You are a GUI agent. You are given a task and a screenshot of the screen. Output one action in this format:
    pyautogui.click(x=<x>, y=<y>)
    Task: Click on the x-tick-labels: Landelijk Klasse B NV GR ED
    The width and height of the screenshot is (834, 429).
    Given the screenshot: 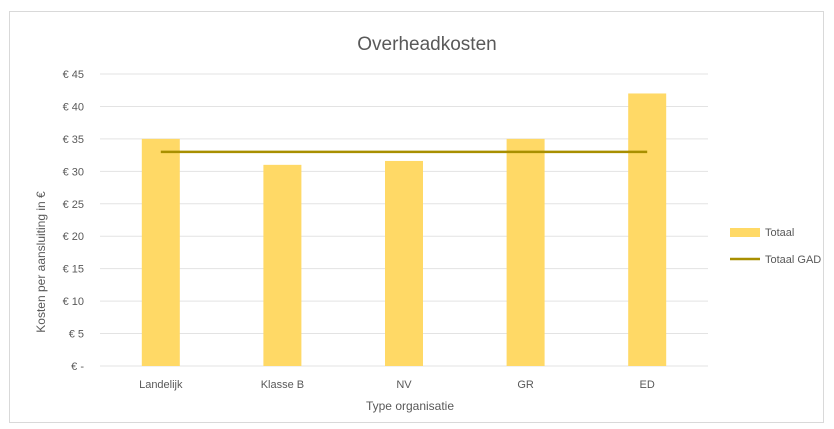 What is the action you would take?
    pyautogui.click(x=397, y=385)
    